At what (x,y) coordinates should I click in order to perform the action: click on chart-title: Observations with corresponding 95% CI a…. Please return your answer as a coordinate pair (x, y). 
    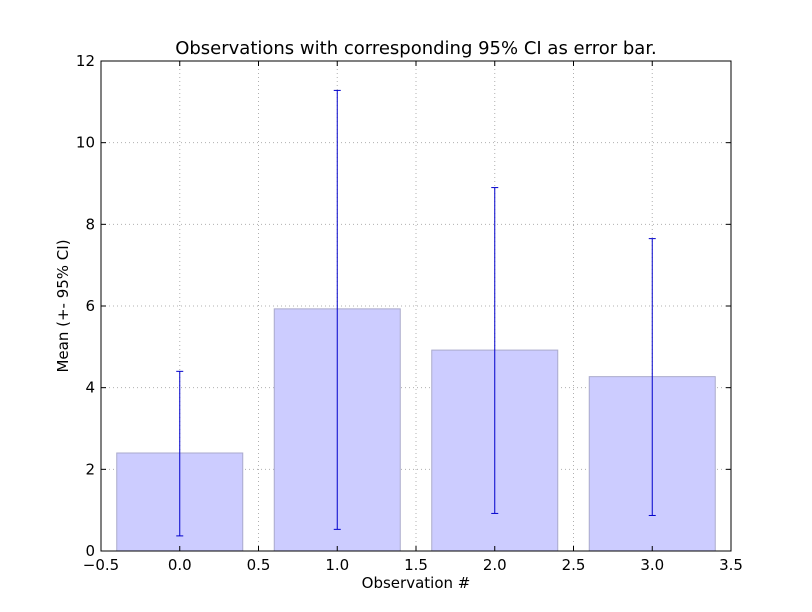
    Looking at the image, I should click on (416, 48).